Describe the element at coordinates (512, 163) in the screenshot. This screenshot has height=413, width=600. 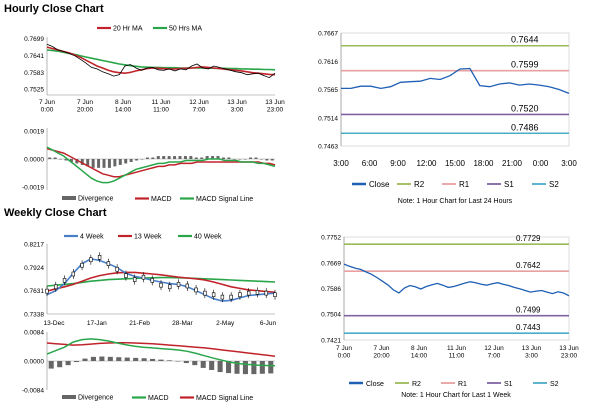
I see `hourly-levels-x-tick: 21:00` at that location.